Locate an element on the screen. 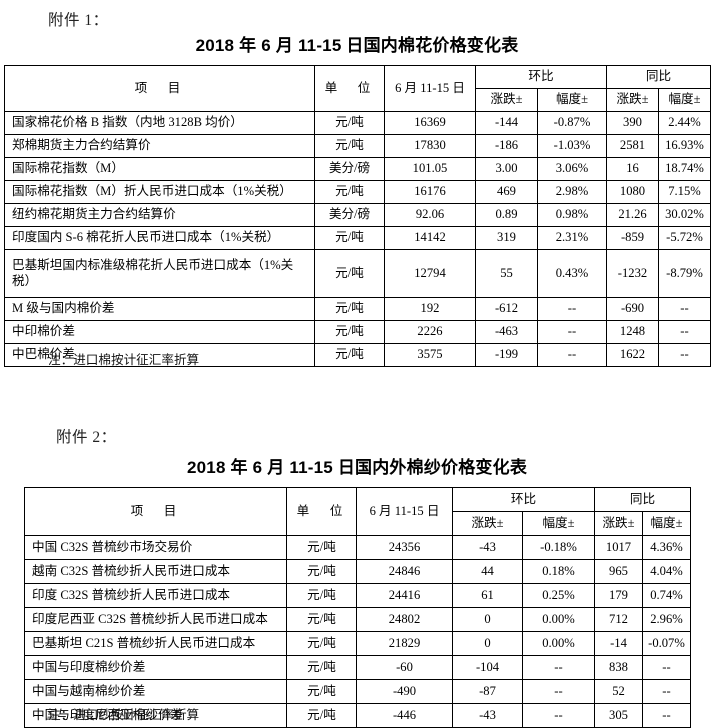 This screenshot has width=714, height=728. row-value: 24416 is located at coordinates (404, 595).